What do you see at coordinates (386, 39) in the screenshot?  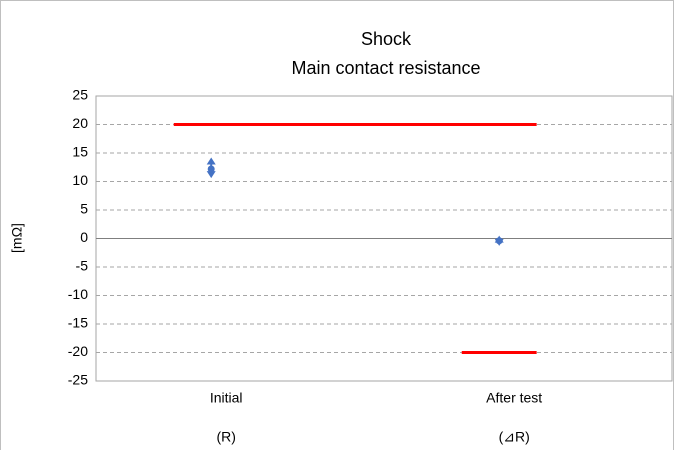 I see `chart-title: Shock` at bounding box center [386, 39].